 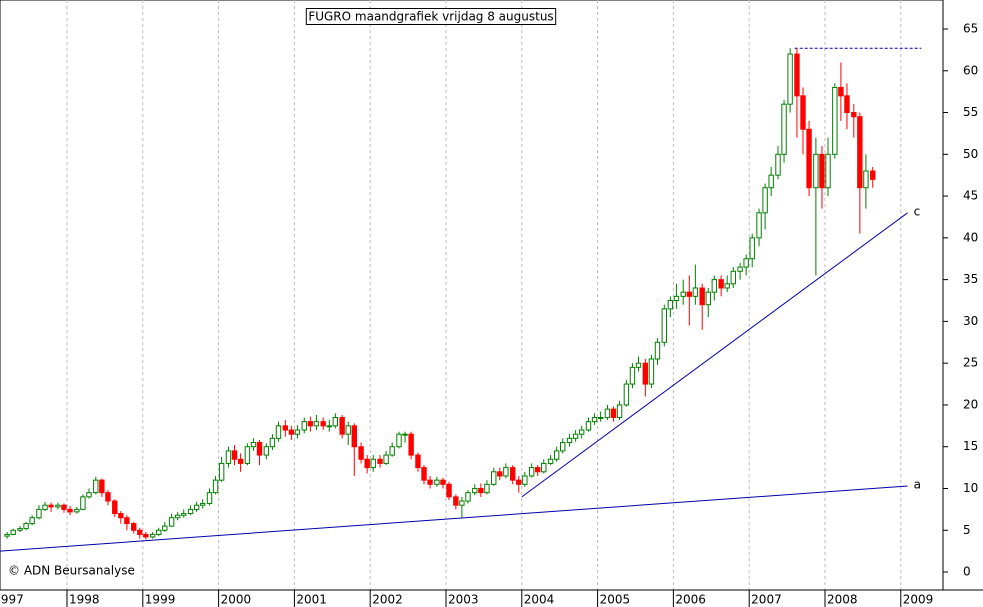 What do you see at coordinates (842, 600) in the screenshot?
I see `x-tick-label: 2008` at bounding box center [842, 600].